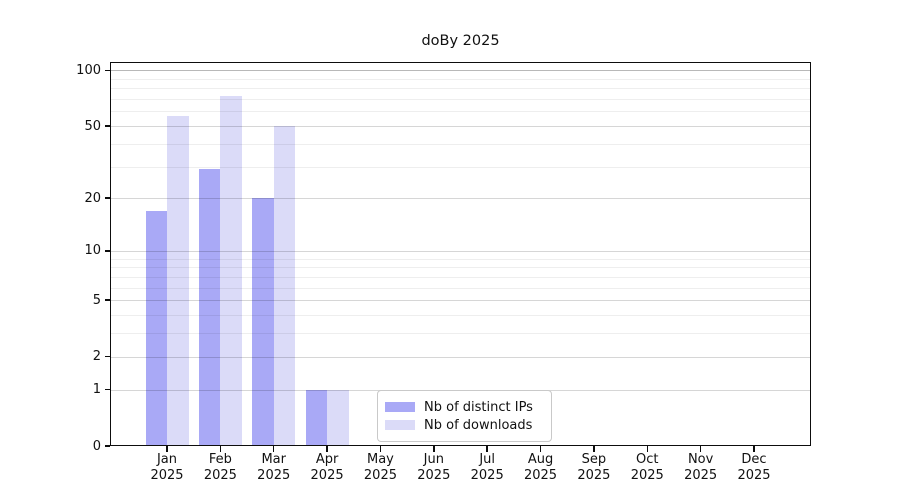  What do you see at coordinates (460, 41) in the screenshot?
I see `chart-title: doBy 2025` at bounding box center [460, 41].